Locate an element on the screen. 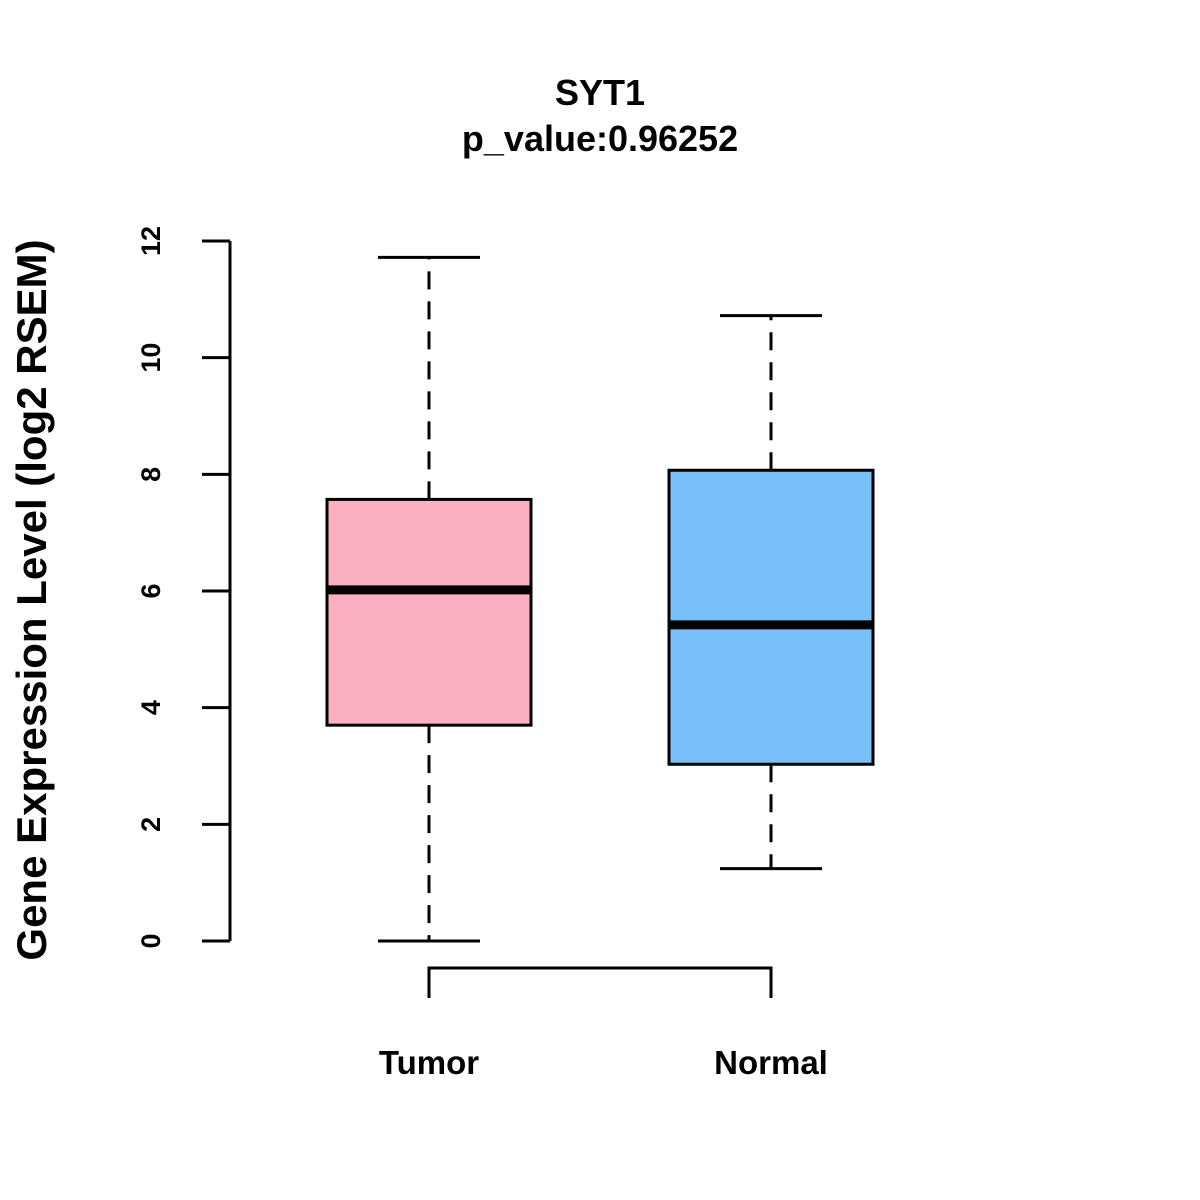 The image size is (1200, 1200). y-tick-label: 10 is located at coordinates (151, 358).